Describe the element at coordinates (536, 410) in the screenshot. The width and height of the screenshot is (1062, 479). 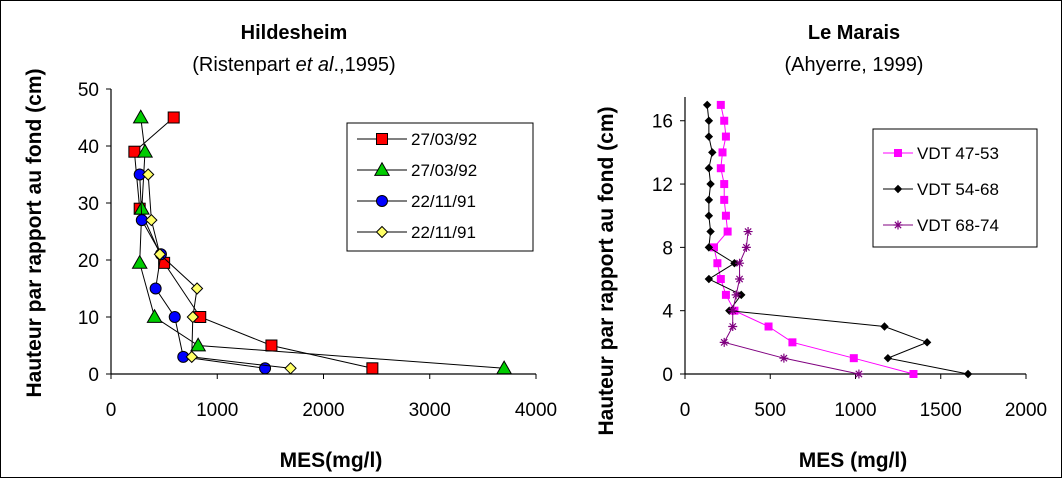
I see `chart1-x-tick-label: 4000` at that location.